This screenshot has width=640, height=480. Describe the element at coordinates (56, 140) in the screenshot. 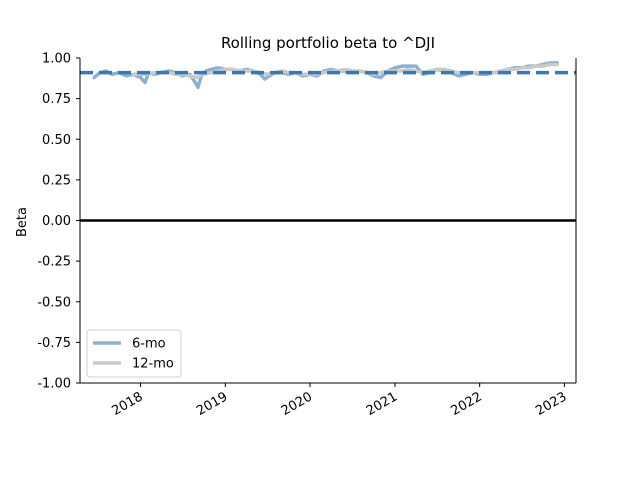

I see `y-tick-label: 0.50` at that location.